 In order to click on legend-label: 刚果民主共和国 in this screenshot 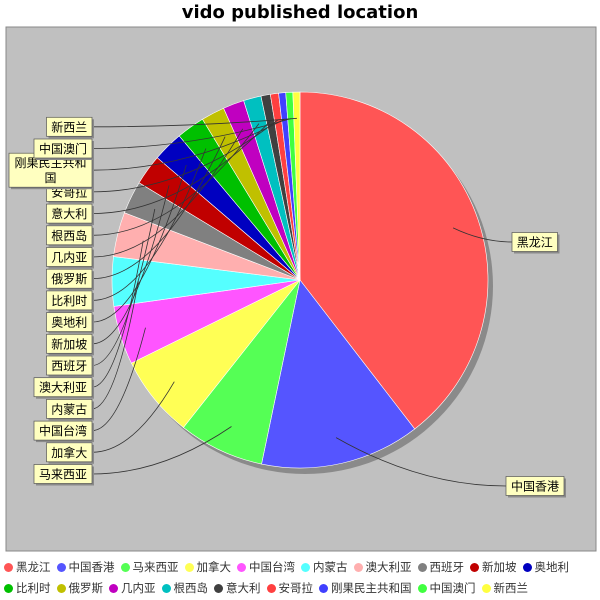, I will do `click(371, 588)`.